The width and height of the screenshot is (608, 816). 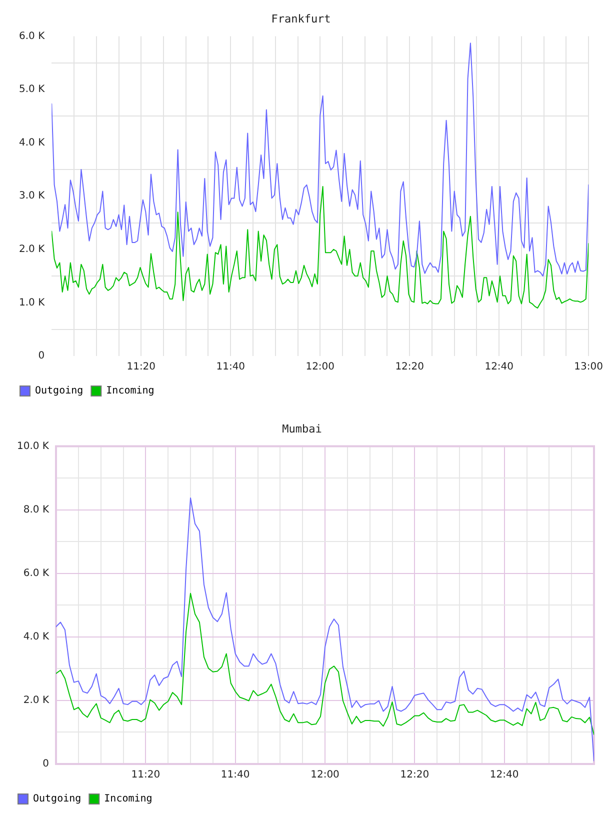 I want to click on y-tick-label: 1.0 K, so click(x=32, y=302).